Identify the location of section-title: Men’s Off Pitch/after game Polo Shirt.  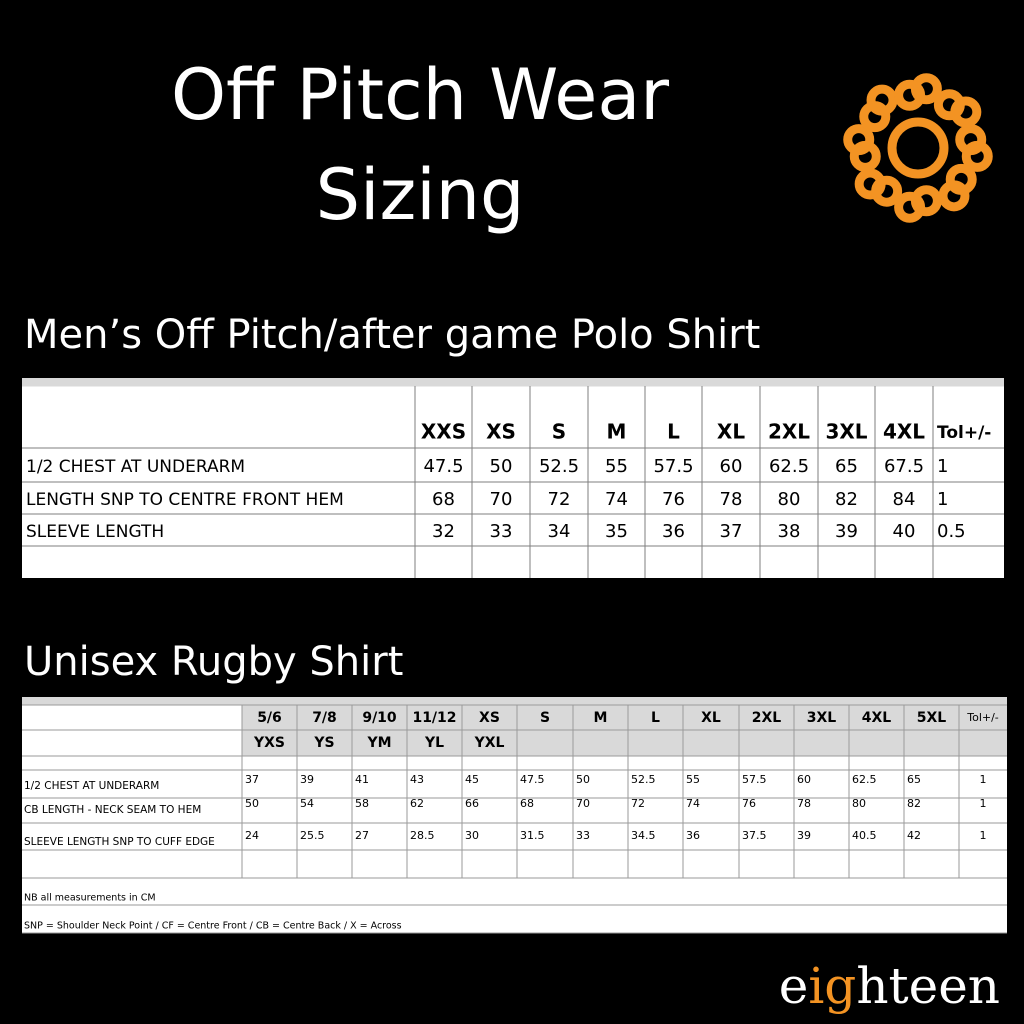
(392, 335).